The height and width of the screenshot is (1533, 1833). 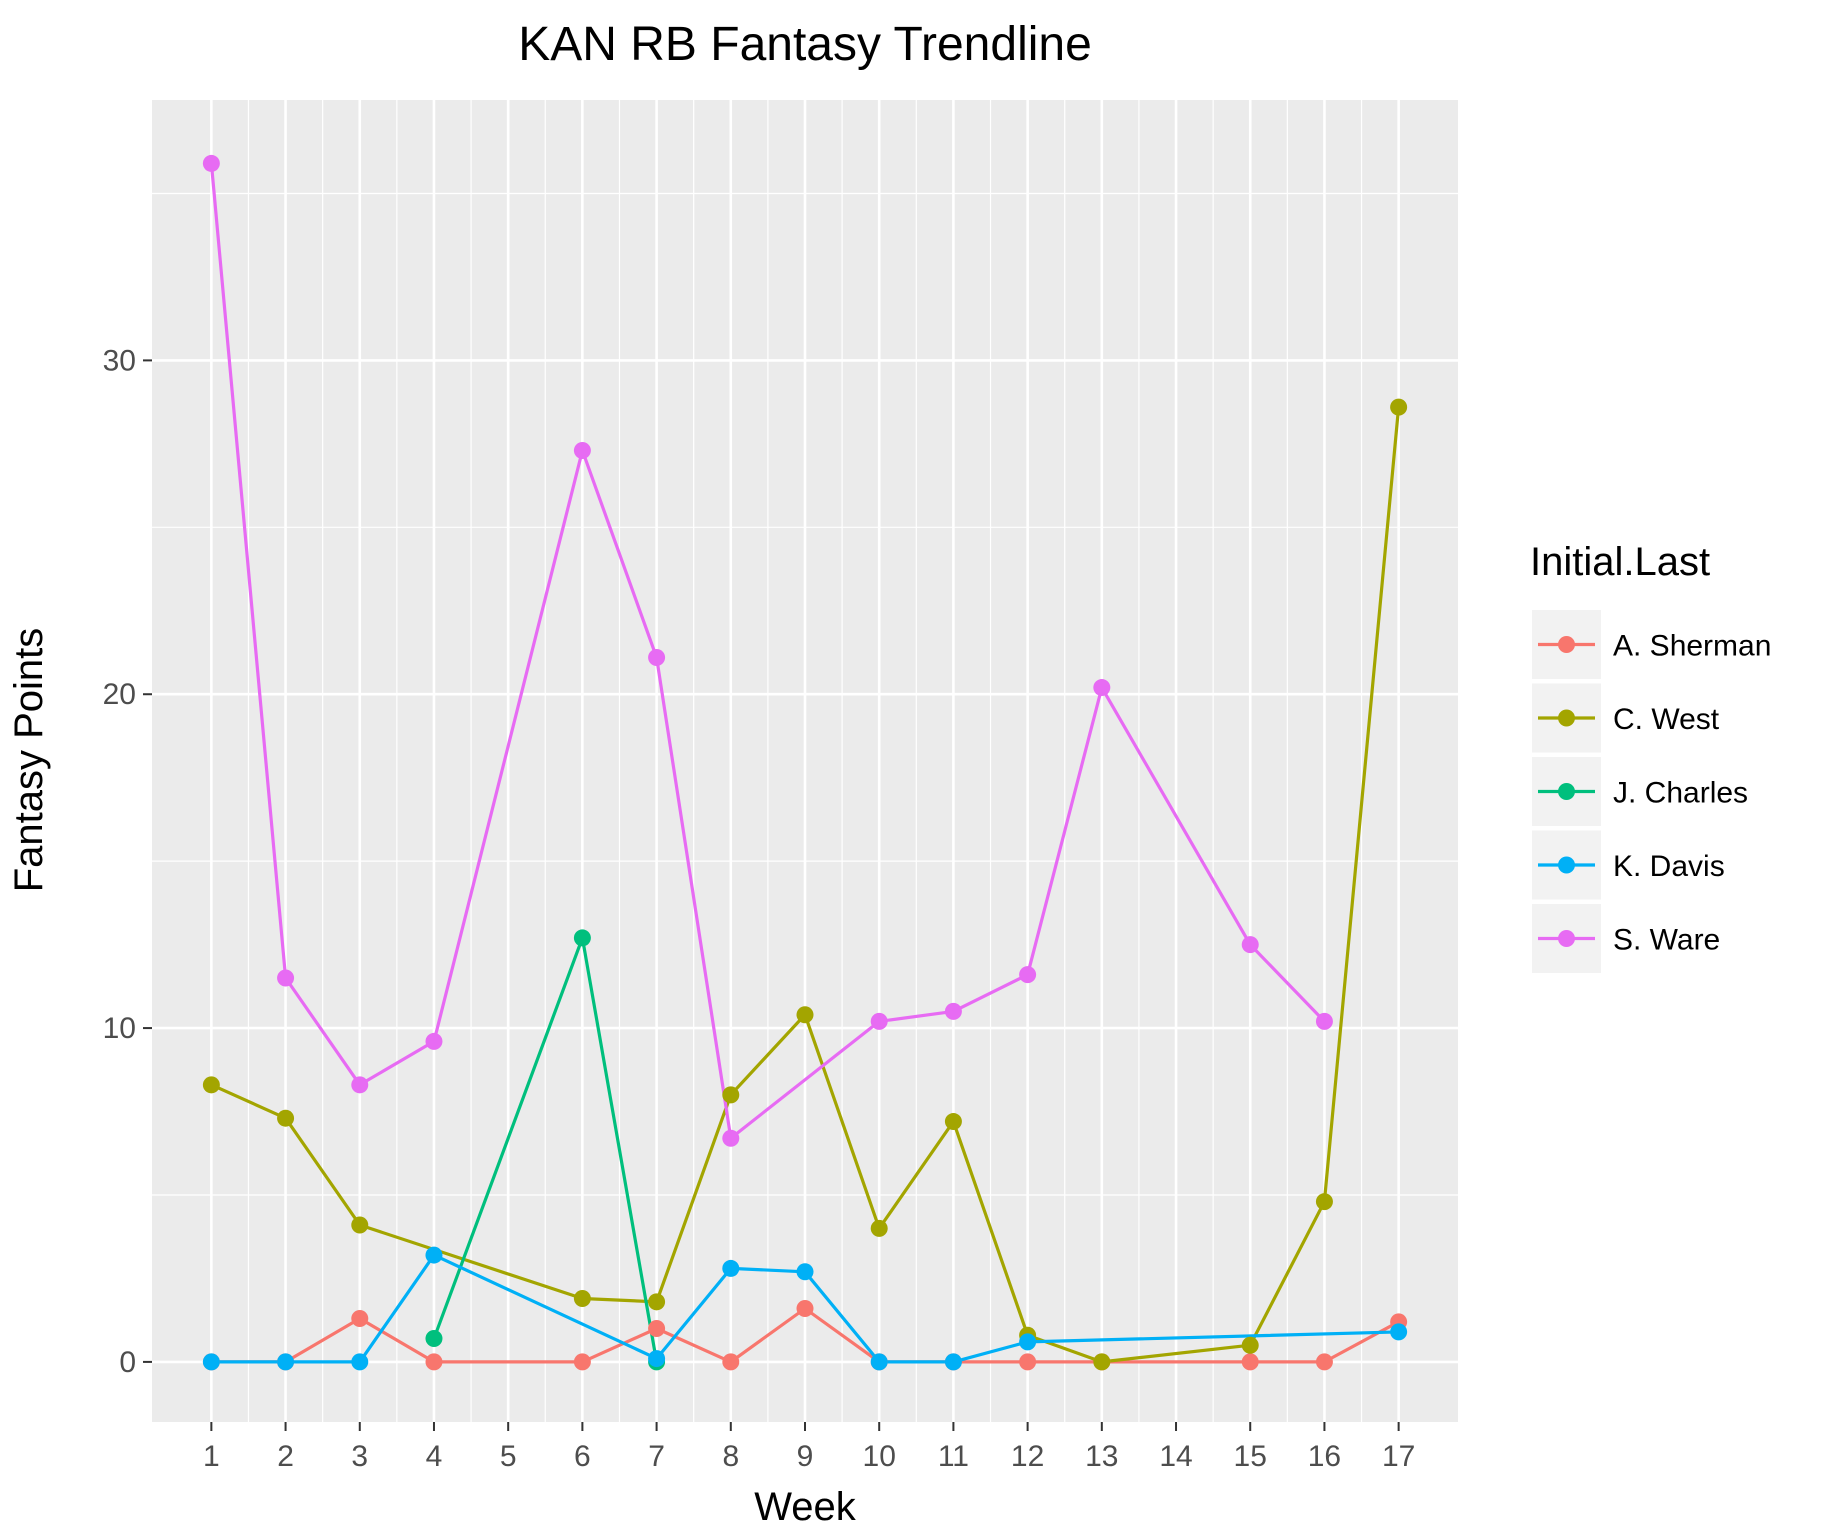 What do you see at coordinates (805, 1507) in the screenshot?
I see `x-axis-title: Week` at bounding box center [805, 1507].